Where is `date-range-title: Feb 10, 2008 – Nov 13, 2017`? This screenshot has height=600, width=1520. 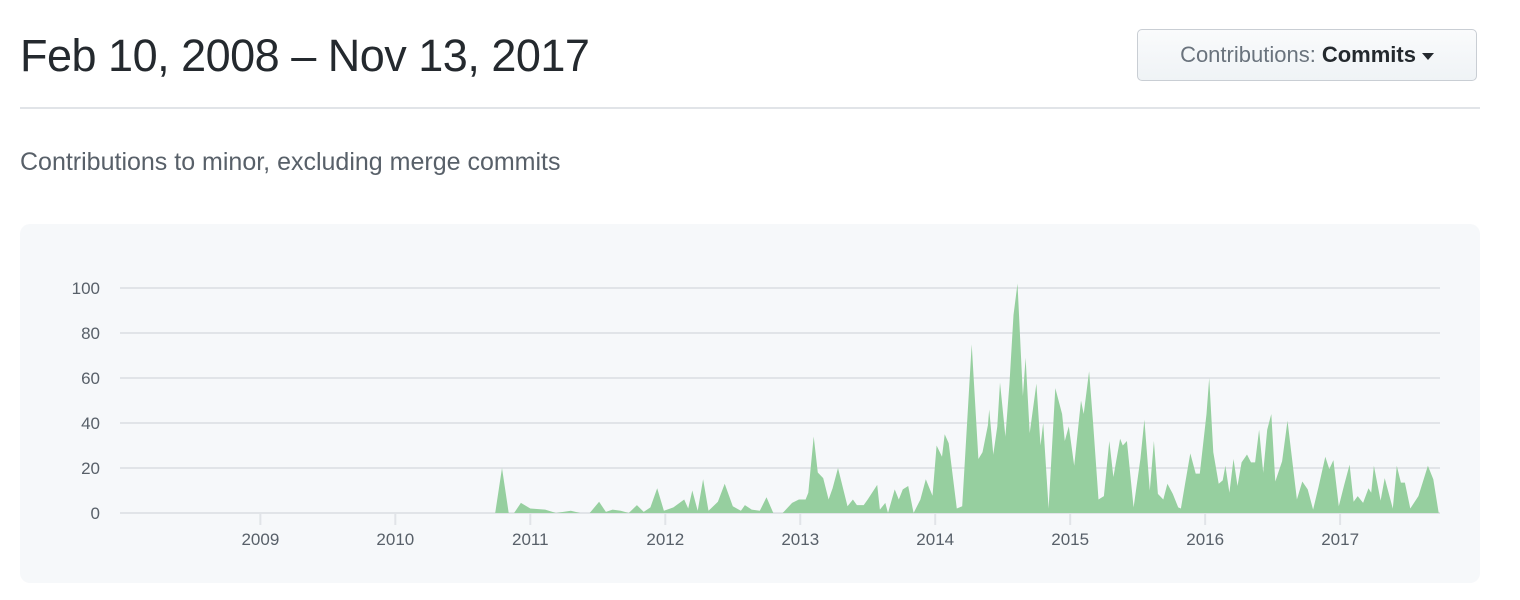
date-range-title: Feb 10, 2008 – Nov 13, 2017 is located at coordinates (305, 55).